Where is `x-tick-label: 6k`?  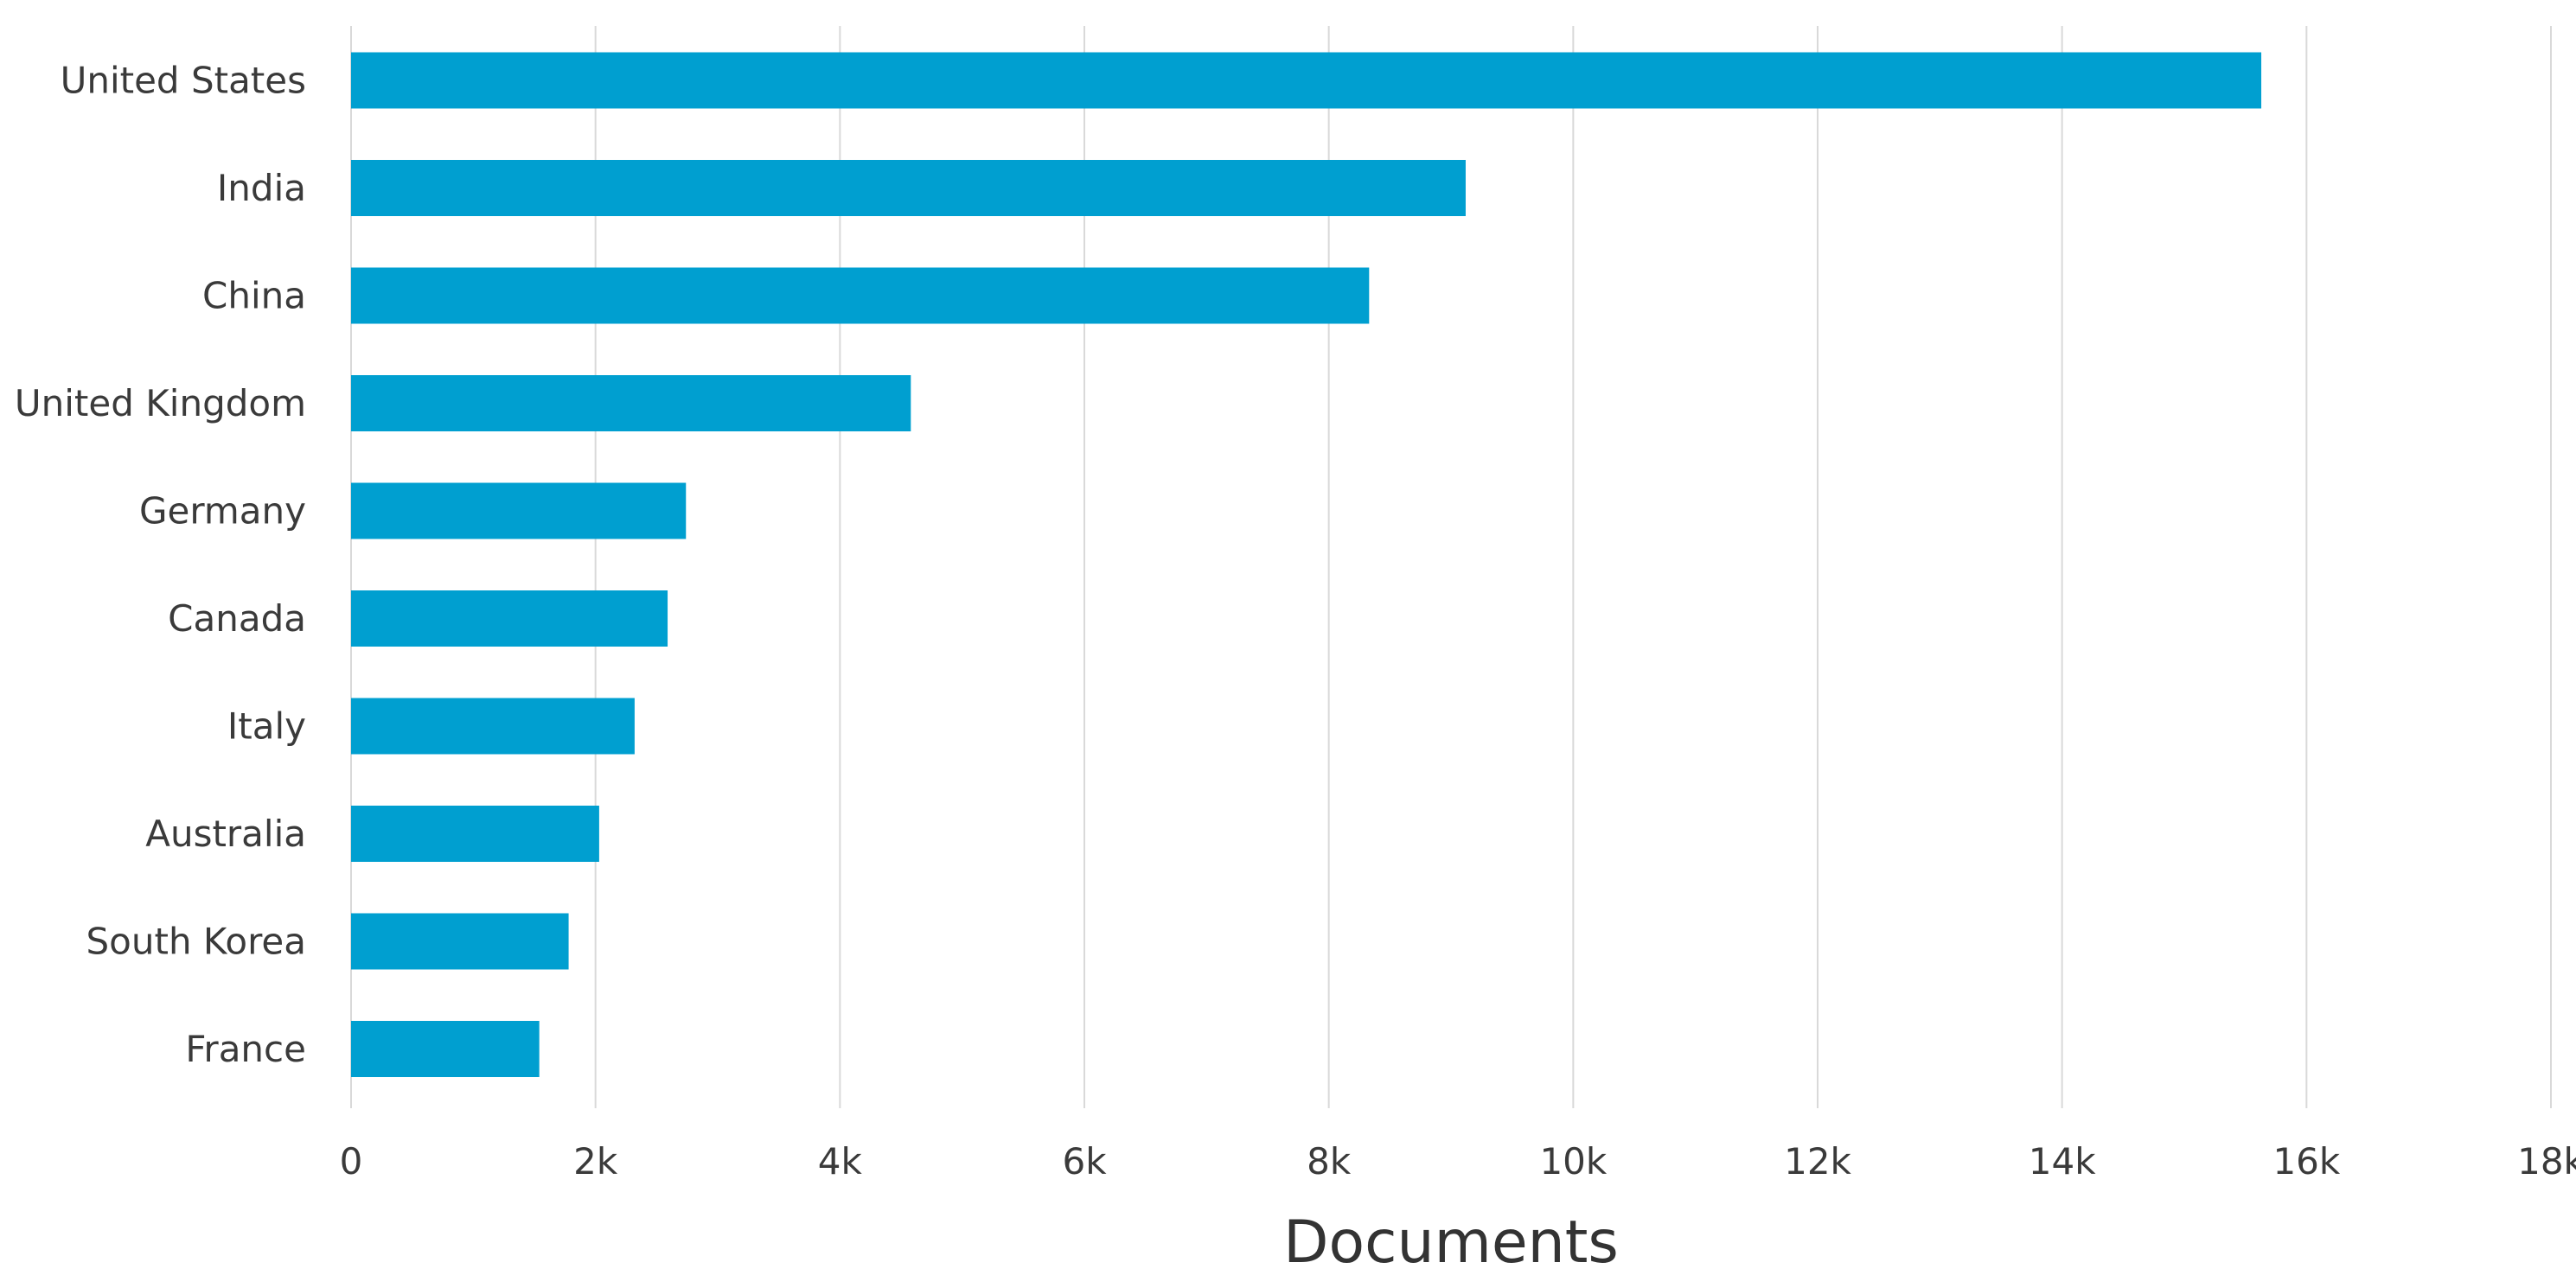
x-tick-label: 6k is located at coordinates (1084, 1161).